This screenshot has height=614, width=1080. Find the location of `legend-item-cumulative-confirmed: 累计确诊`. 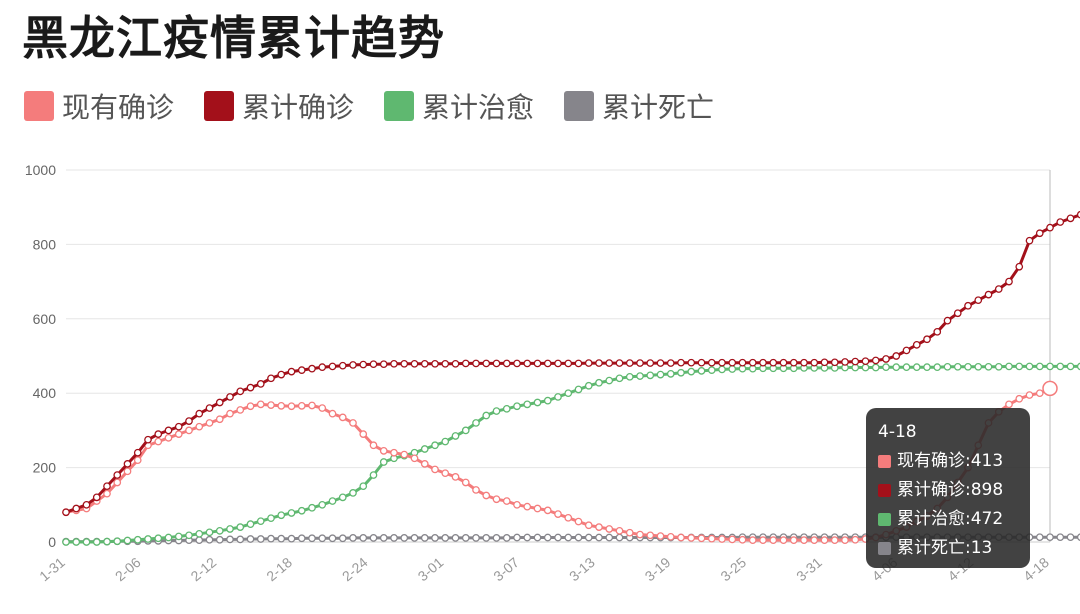

legend-item-cumulative-confirmed: 累计确诊 is located at coordinates (279, 106).